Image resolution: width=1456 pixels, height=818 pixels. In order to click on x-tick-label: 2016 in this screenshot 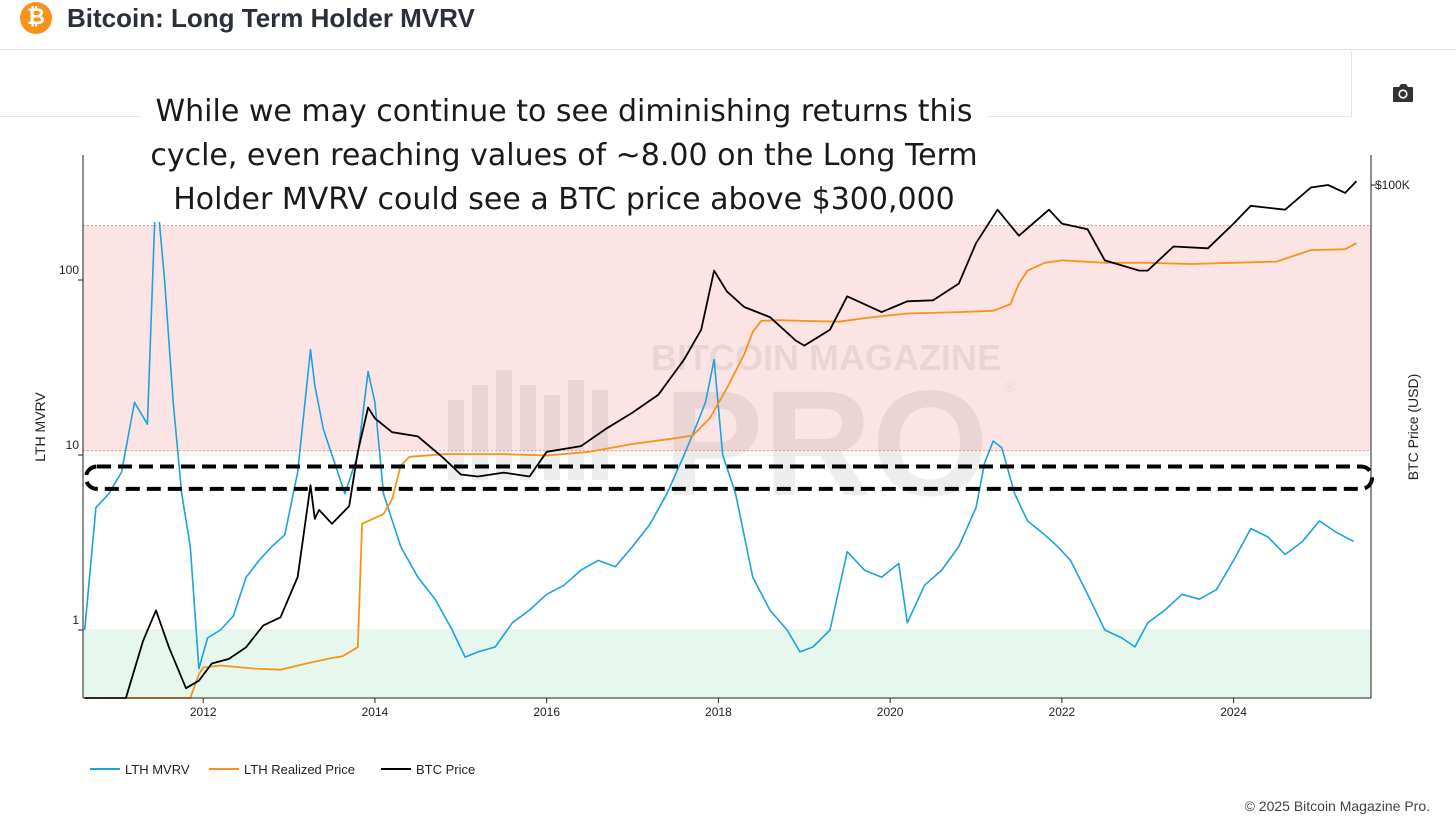, I will do `click(546, 712)`.